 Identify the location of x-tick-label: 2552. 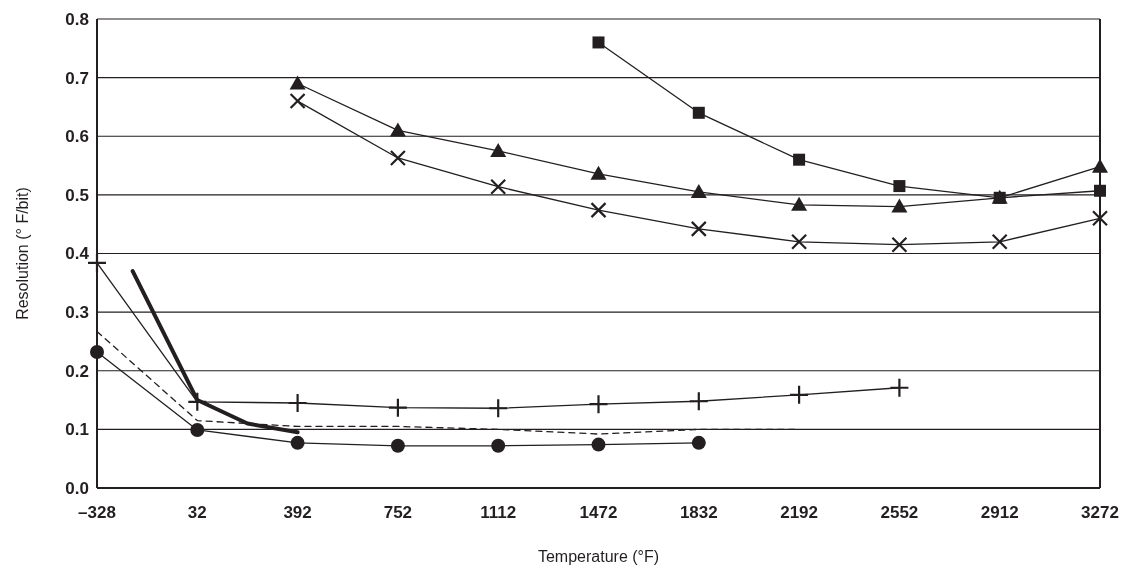
(899, 512).